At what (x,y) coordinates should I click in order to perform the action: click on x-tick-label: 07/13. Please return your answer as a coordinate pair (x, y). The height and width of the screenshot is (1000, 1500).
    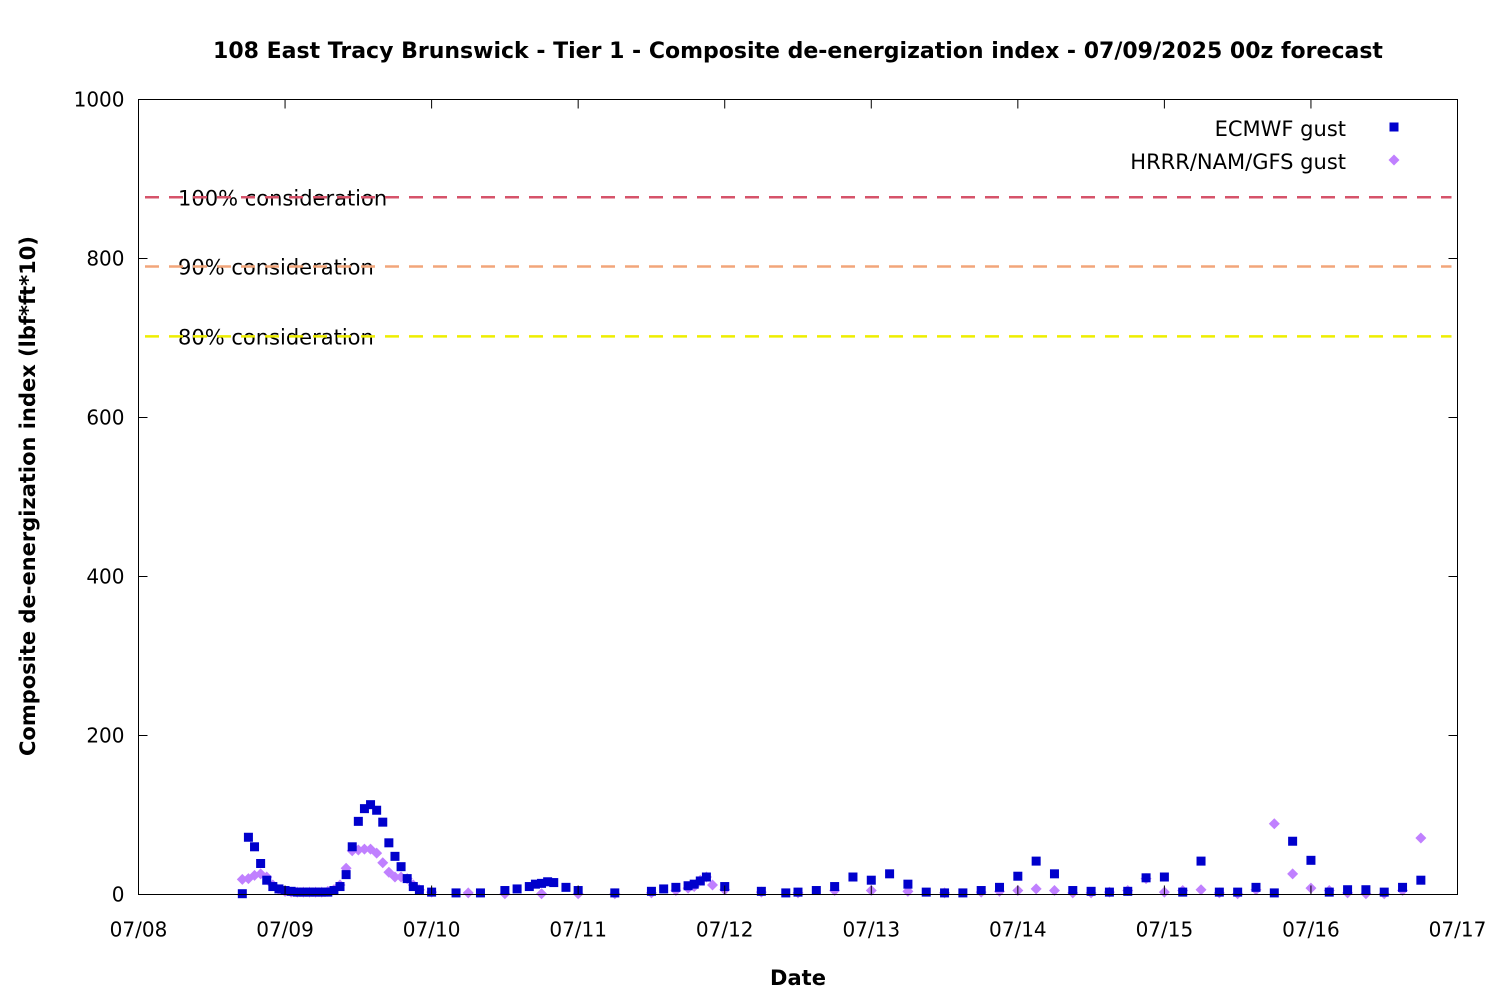
    Looking at the image, I should click on (871, 930).